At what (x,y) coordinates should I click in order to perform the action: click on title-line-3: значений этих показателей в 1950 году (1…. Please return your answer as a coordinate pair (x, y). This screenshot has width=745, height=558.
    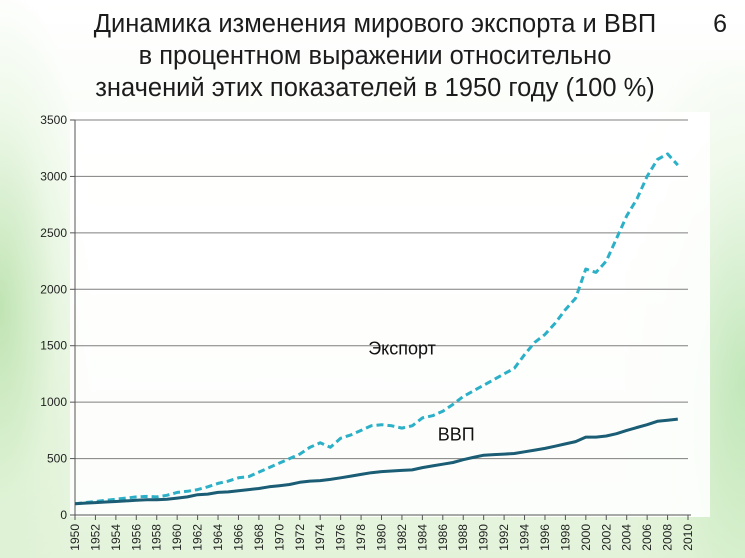
    Looking at the image, I should click on (375, 88).